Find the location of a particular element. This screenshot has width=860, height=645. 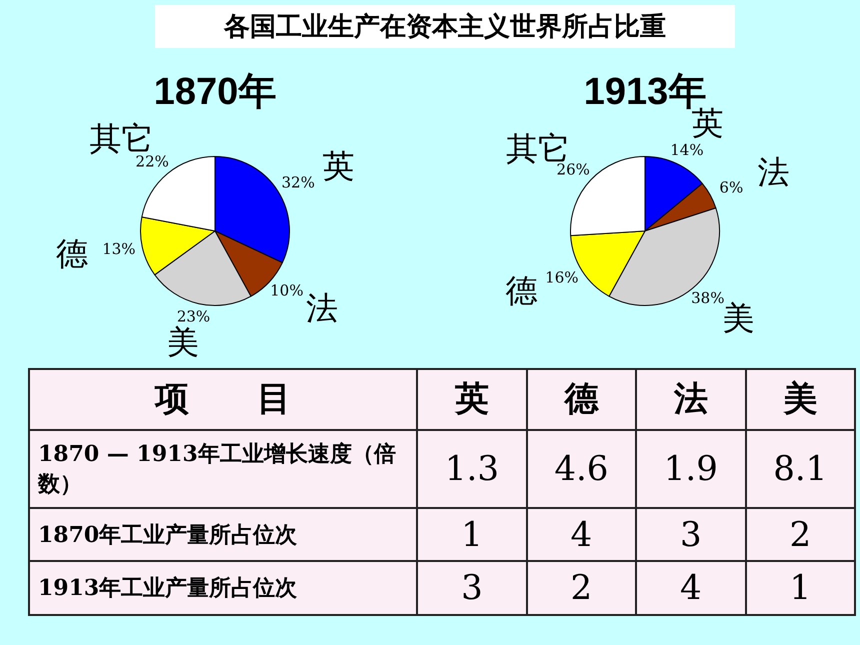

data-label: 1.9 is located at coordinates (691, 469).